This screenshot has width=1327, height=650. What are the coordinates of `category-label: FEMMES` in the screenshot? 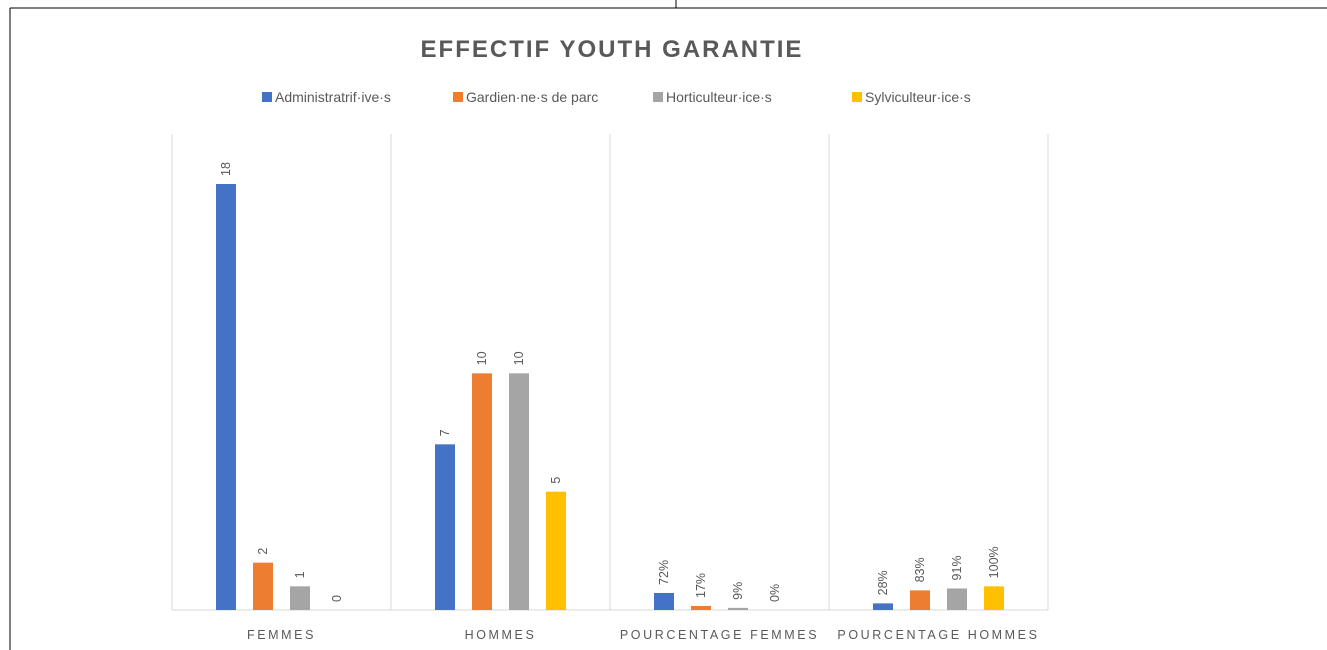 It's located at (281, 635).